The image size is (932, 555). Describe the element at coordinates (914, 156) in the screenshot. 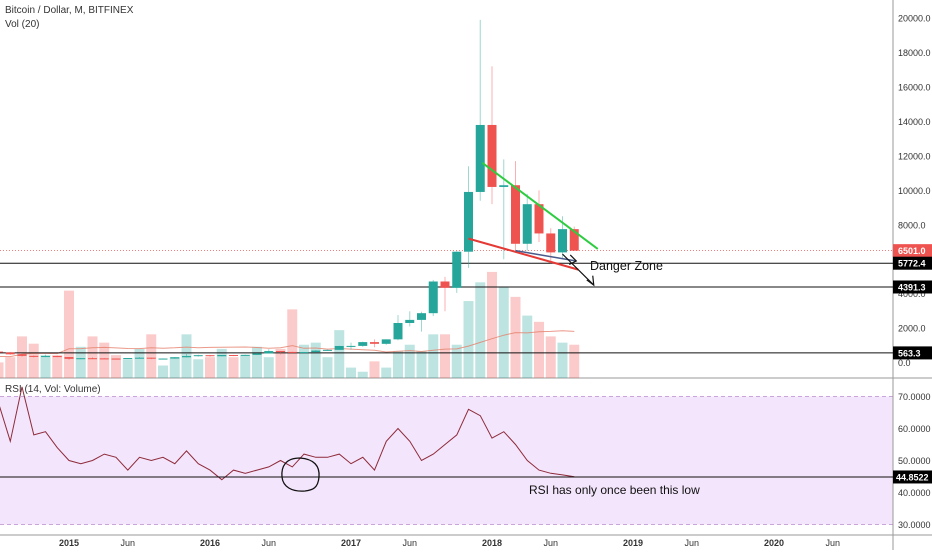

I see `price-tick-label: 12000.0` at that location.